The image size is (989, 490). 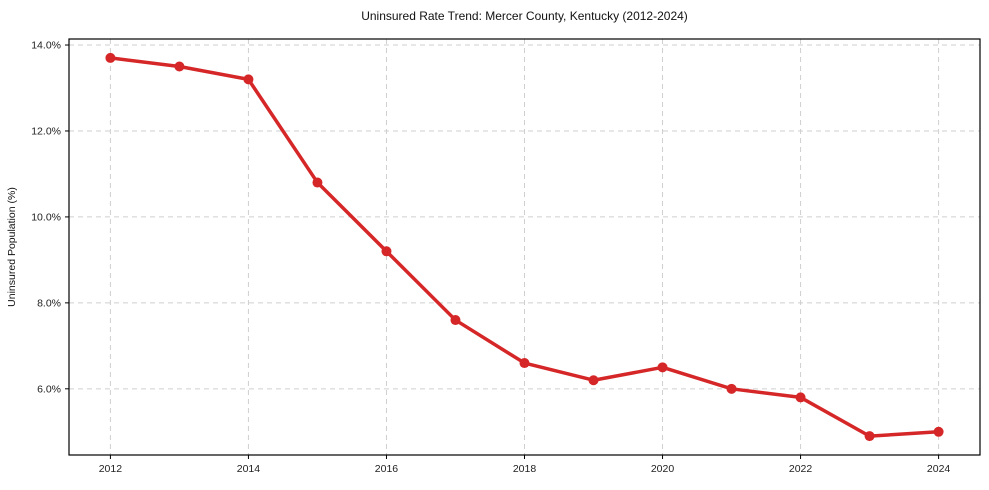 I want to click on x-tick-label: 2018, so click(x=525, y=469).